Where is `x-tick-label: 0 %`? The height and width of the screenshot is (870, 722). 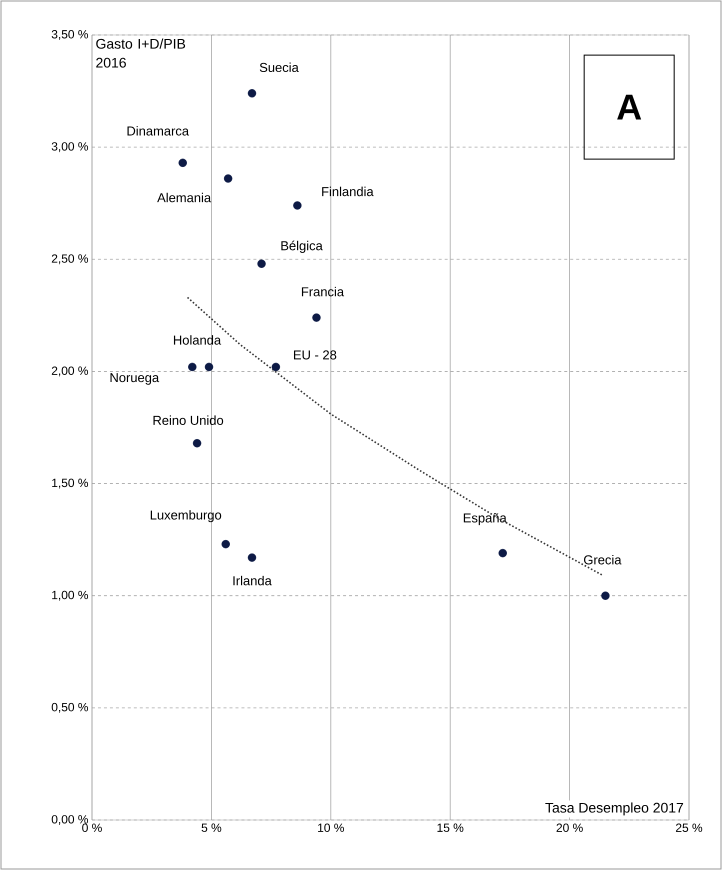 x-tick-label: 0 % is located at coordinates (92, 828).